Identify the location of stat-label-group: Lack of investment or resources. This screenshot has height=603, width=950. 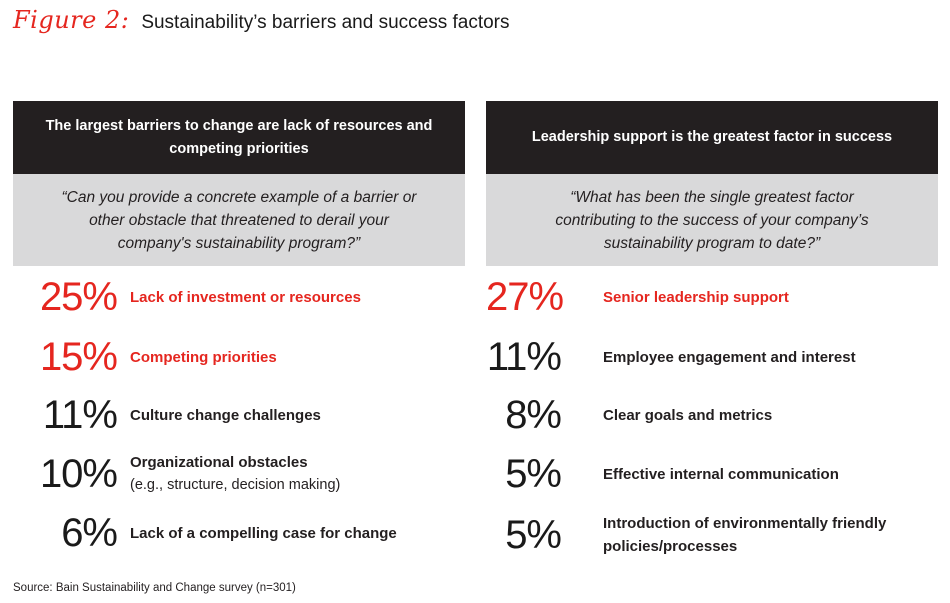
(245, 297).